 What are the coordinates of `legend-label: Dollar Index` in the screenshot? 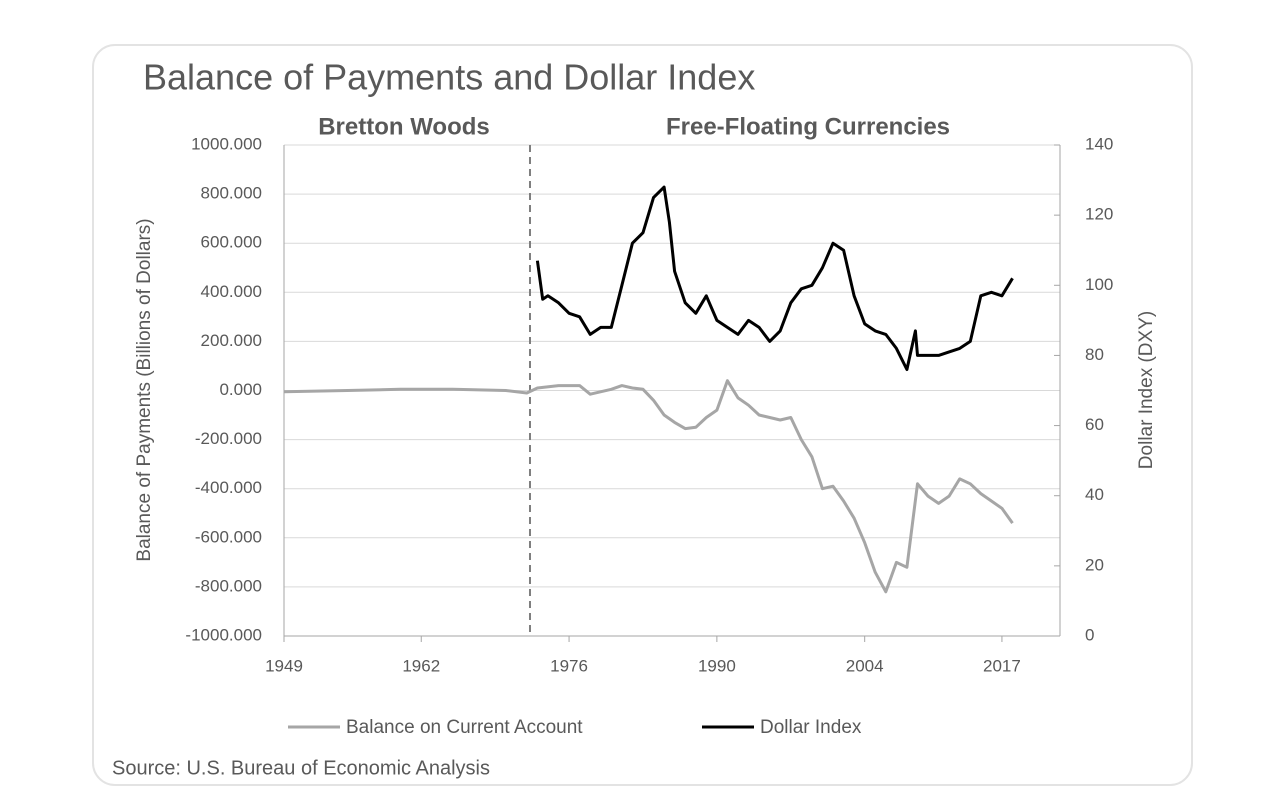 It's located at (811, 727).